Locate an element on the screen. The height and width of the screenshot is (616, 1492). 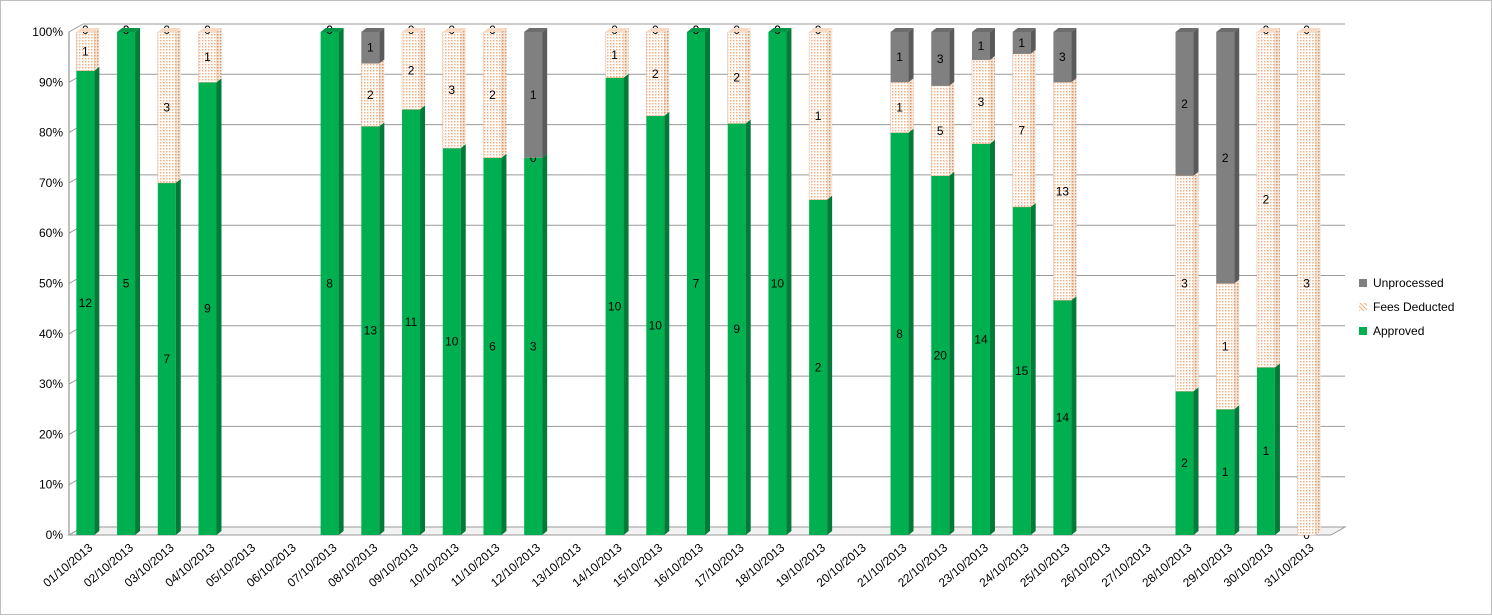
legend-item-fees-deducted: Fees Deducted is located at coordinates (1406, 307).